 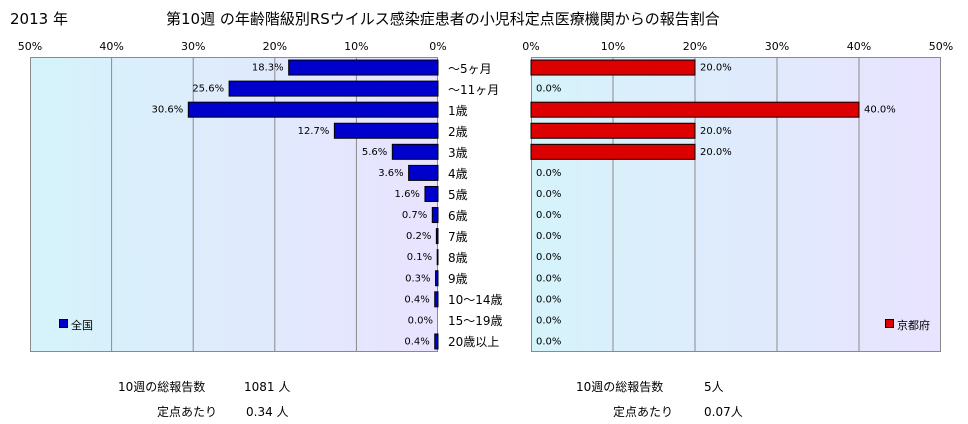 What do you see at coordinates (267, 387) in the screenshot?
I see `national-total-value: 1081 人` at bounding box center [267, 387].